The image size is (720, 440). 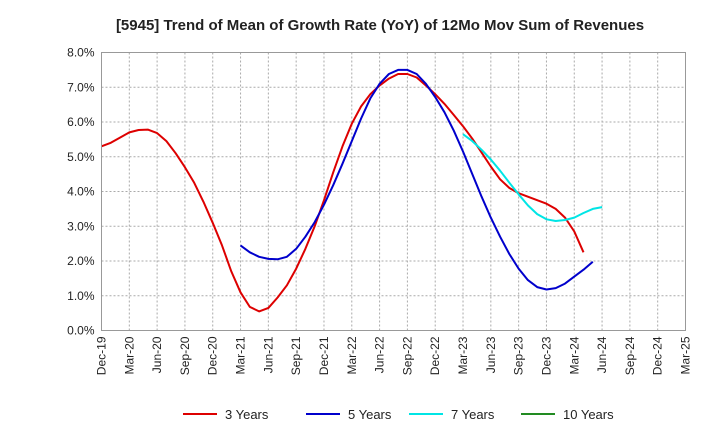 What do you see at coordinates (81, 226) in the screenshot?
I see `y-tick-label: 3.0%` at bounding box center [81, 226].